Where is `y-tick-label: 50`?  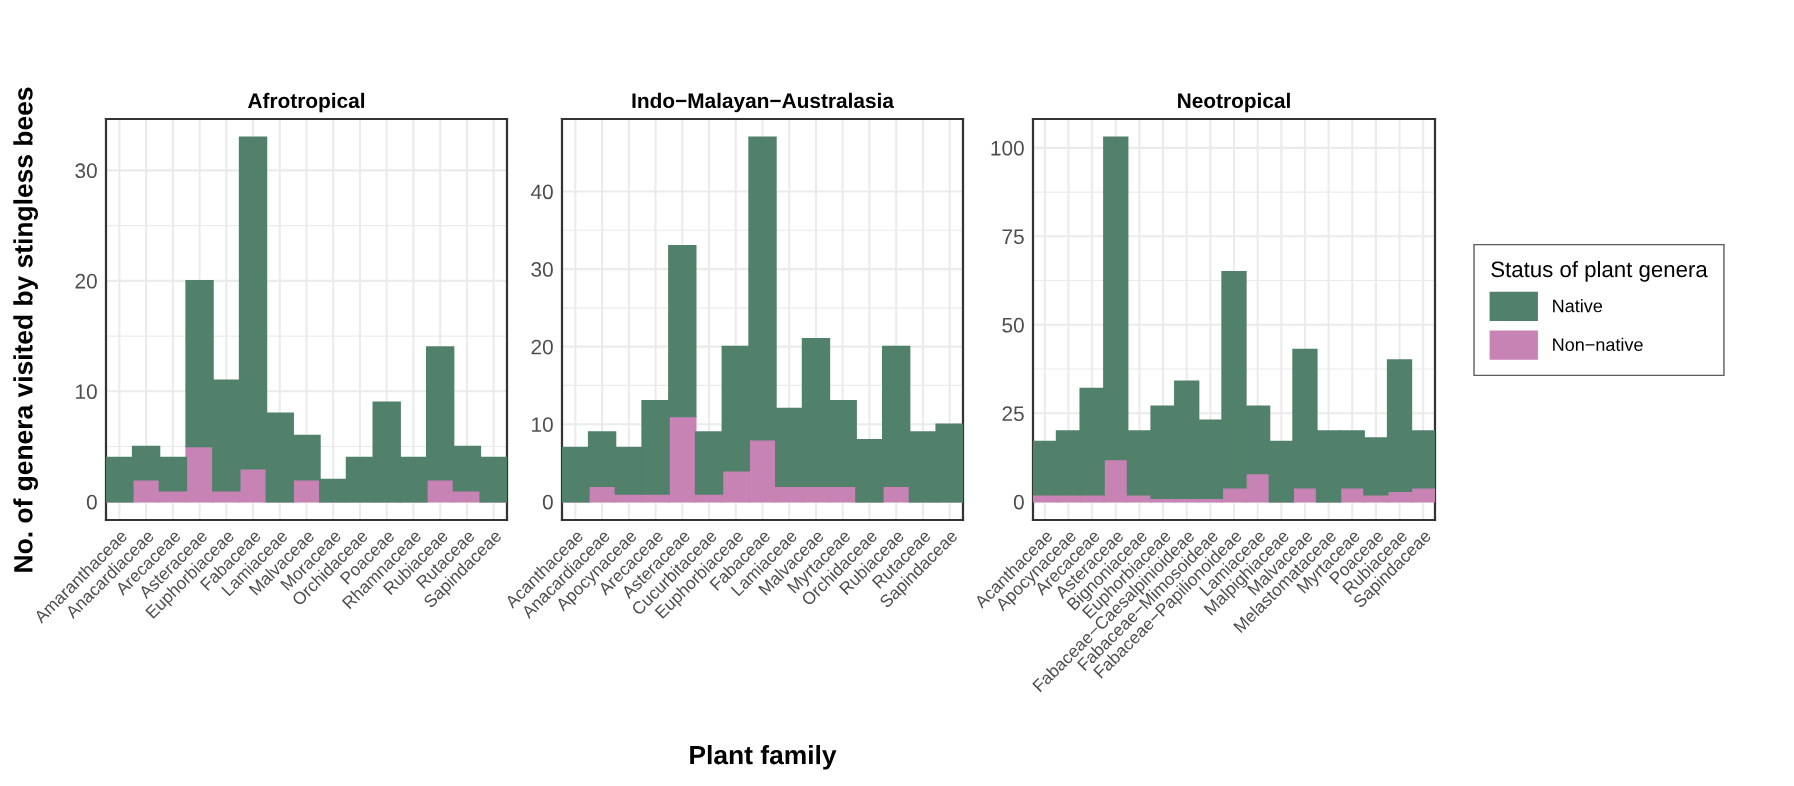
y-tick-label: 50 is located at coordinates (1013, 325).